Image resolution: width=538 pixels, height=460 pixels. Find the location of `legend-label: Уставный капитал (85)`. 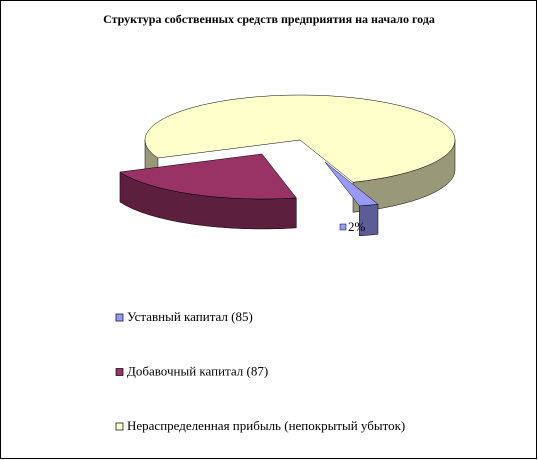

legend-label: Уставный капитал (85) is located at coordinates (190, 316).